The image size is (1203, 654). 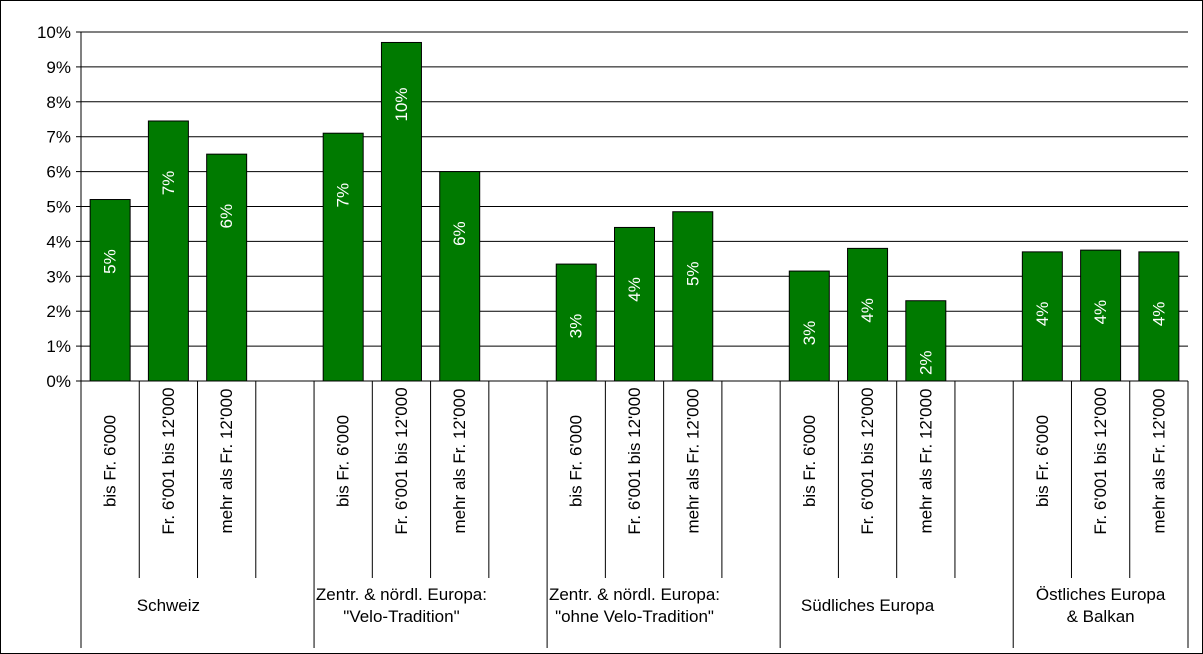 What do you see at coordinates (1101, 594) in the screenshot?
I see `group-label: Östliches Europa` at bounding box center [1101, 594].